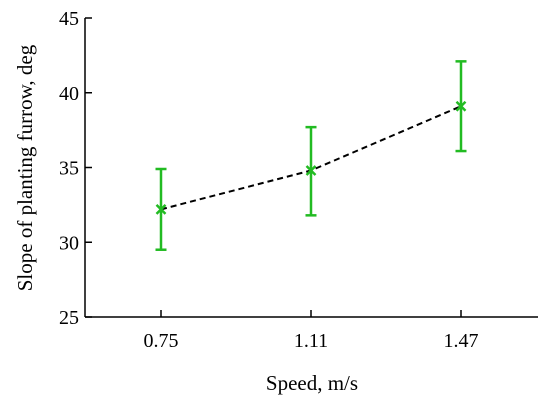 The height and width of the screenshot is (406, 550). What do you see at coordinates (312, 383) in the screenshot?
I see `x-axis-label: Speed, m/s` at bounding box center [312, 383].